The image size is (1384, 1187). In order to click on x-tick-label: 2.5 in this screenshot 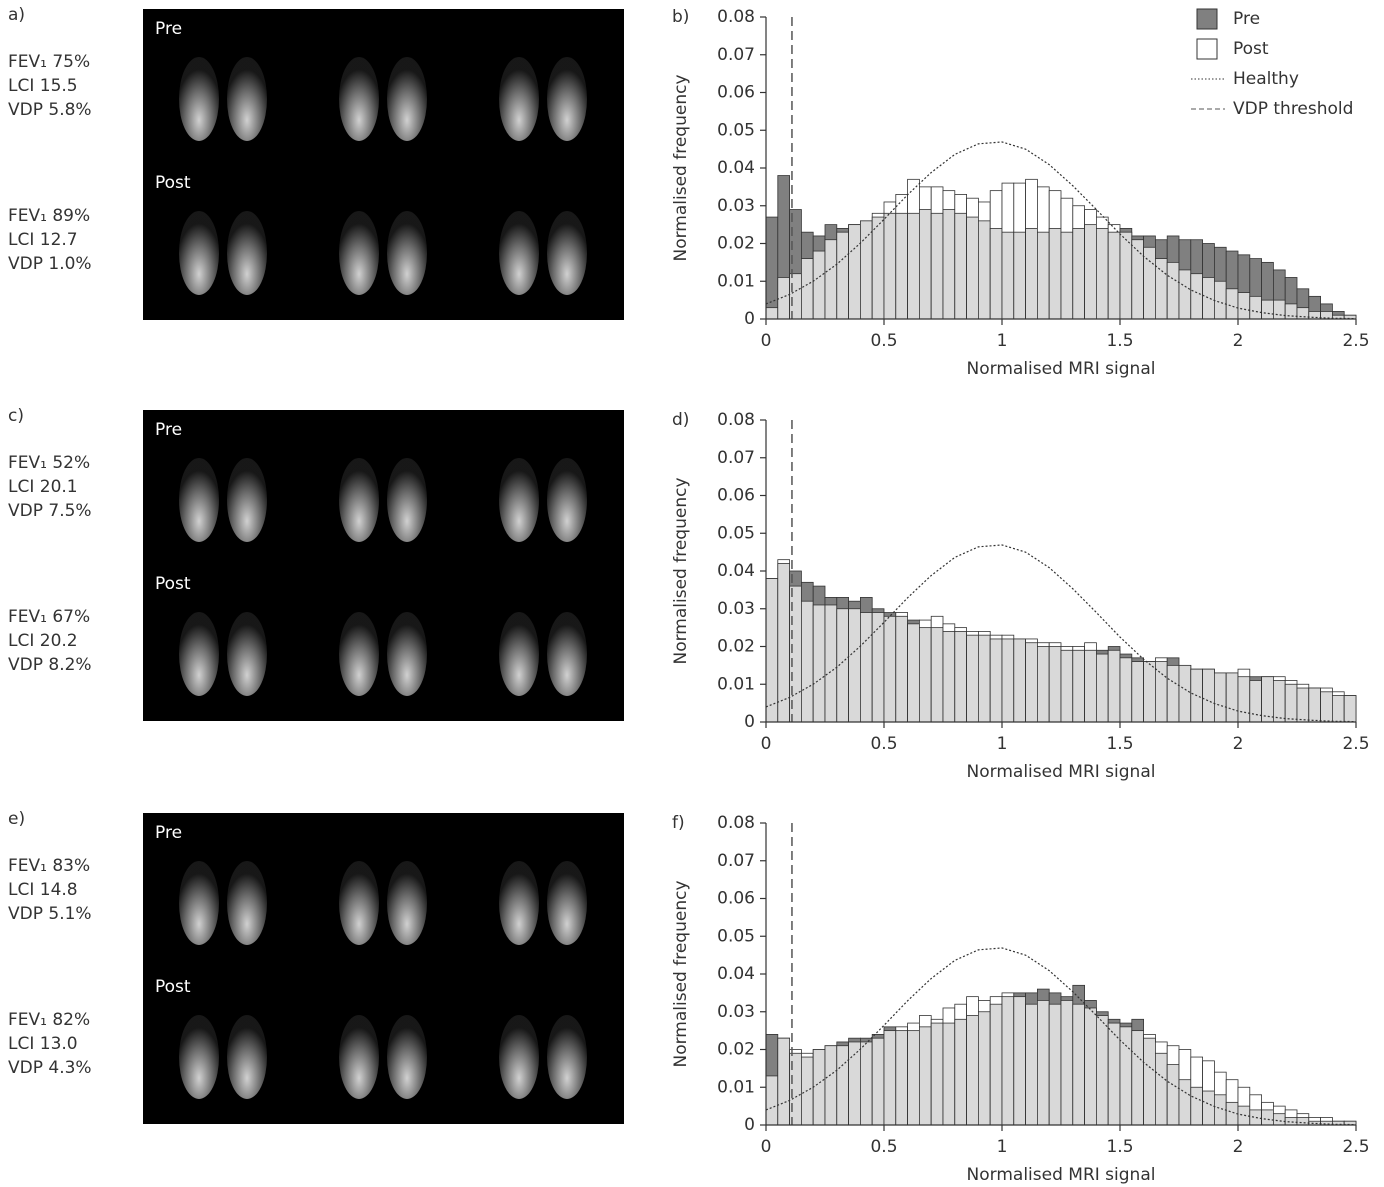, I will do `click(1355, 744)`.